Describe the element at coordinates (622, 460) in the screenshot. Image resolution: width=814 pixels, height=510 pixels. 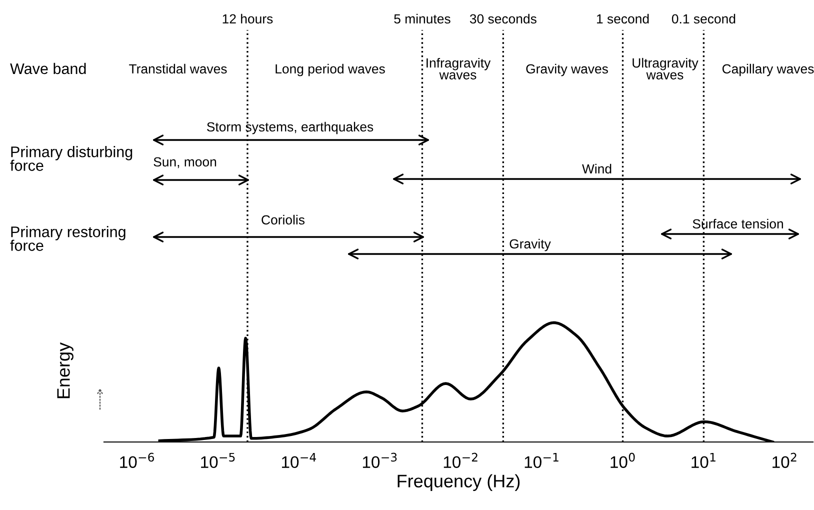
I see `x-tick-label: 10$^{0}$` at that location.